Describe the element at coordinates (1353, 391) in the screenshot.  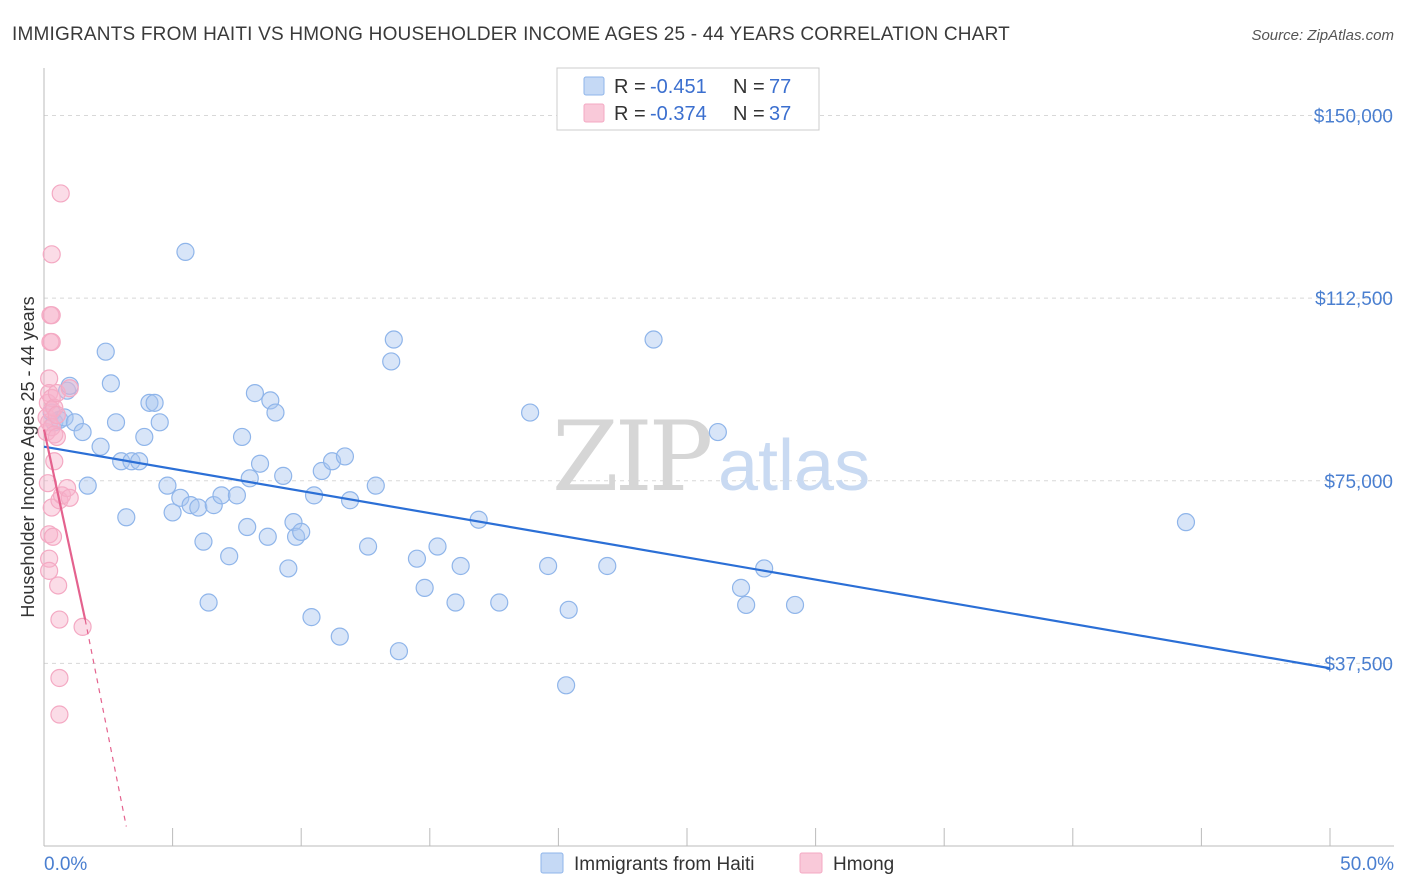
I see `y-axis-tick-labels: $37,500 $75,000 $112,500 $150,000` at that location.